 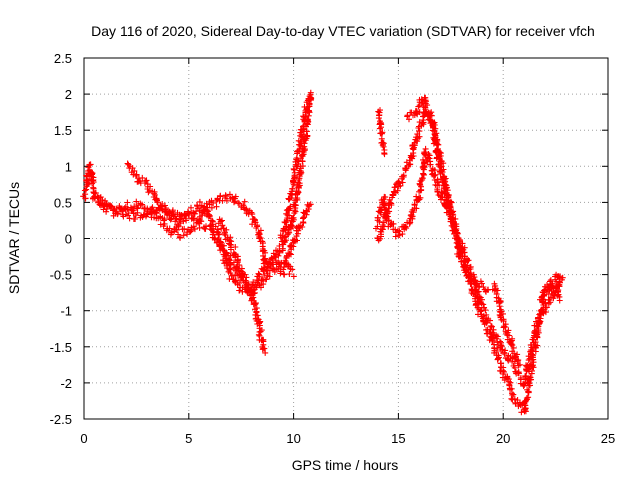 What do you see at coordinates (68, 94) in the screenshot?
I see `y-tick-label: 2` at bounding box center [68, 94].